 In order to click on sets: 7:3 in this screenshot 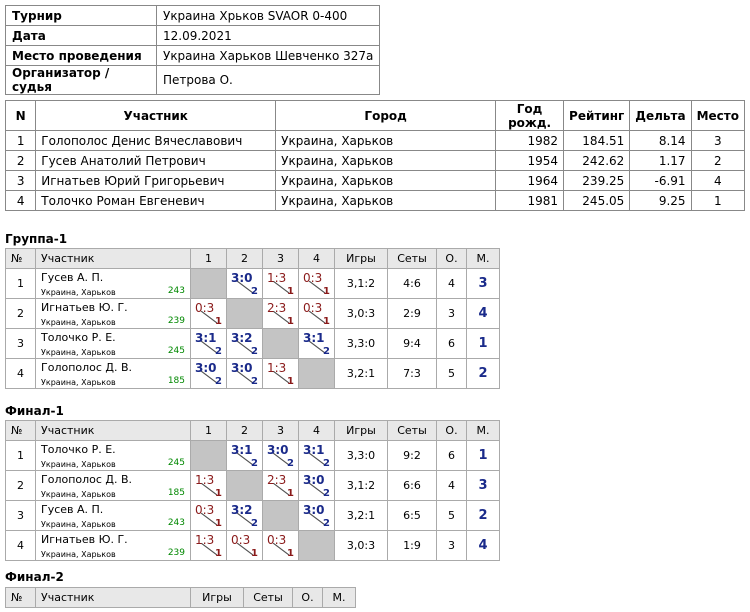, I will do `click(412, 373)`.